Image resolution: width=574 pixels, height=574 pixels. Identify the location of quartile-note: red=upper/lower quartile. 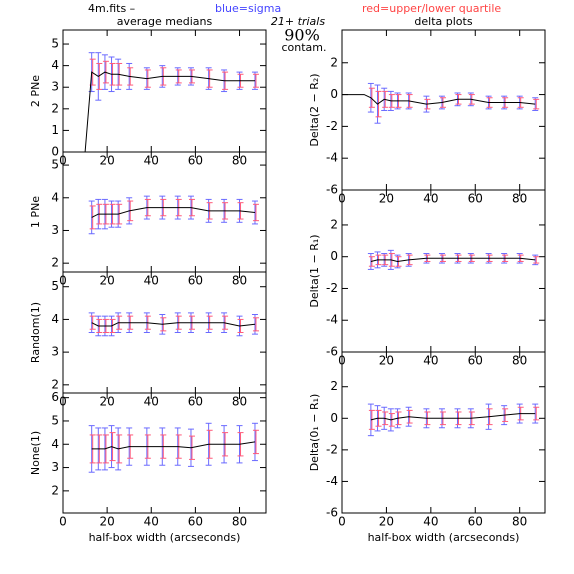
(431, 8).